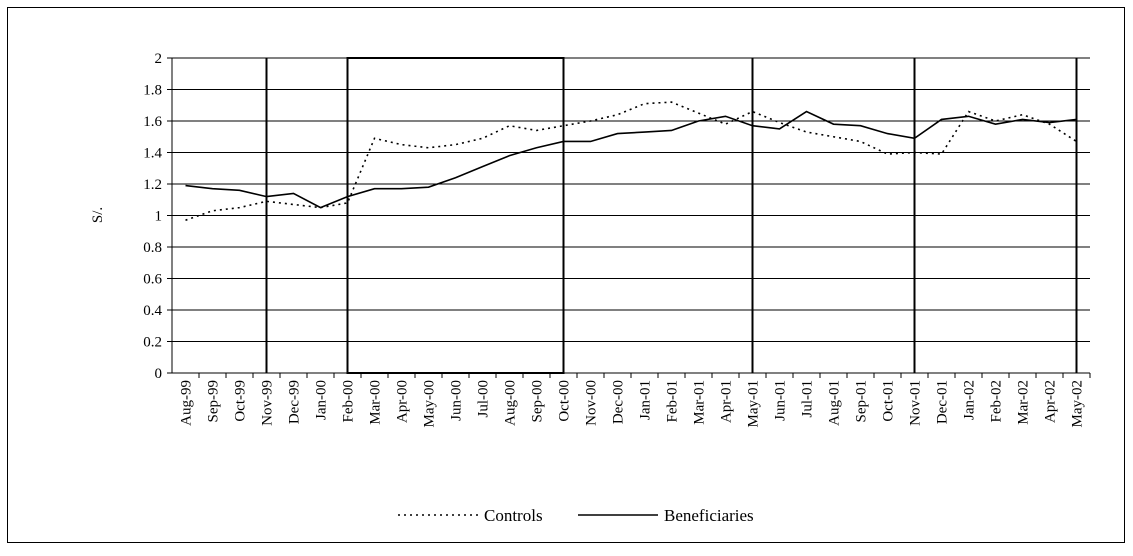 The image size is (1133, 556). What do you see at coordinates (808, 399) in the screenshot?
I see `x-tick-label: Jul-01` at bounding box center [808, 399].